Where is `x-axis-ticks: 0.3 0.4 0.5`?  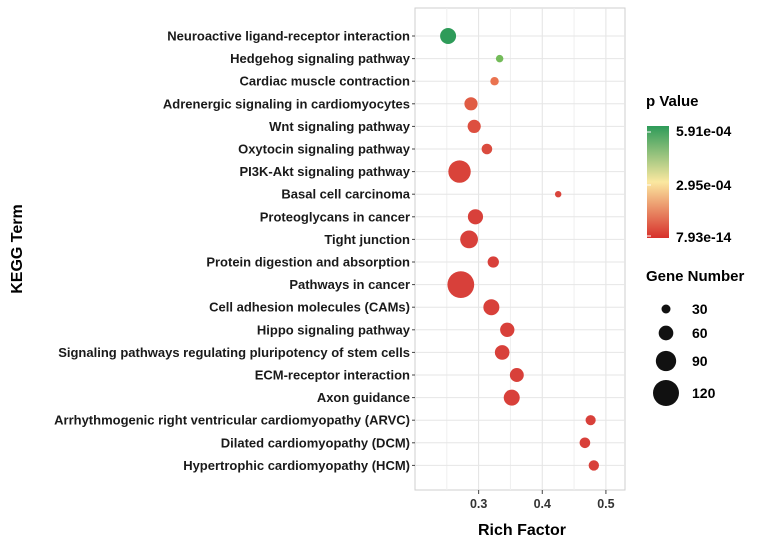
x-axis-ticks: 0.3 0.4 0.5 is located at coordinates (542, 500).